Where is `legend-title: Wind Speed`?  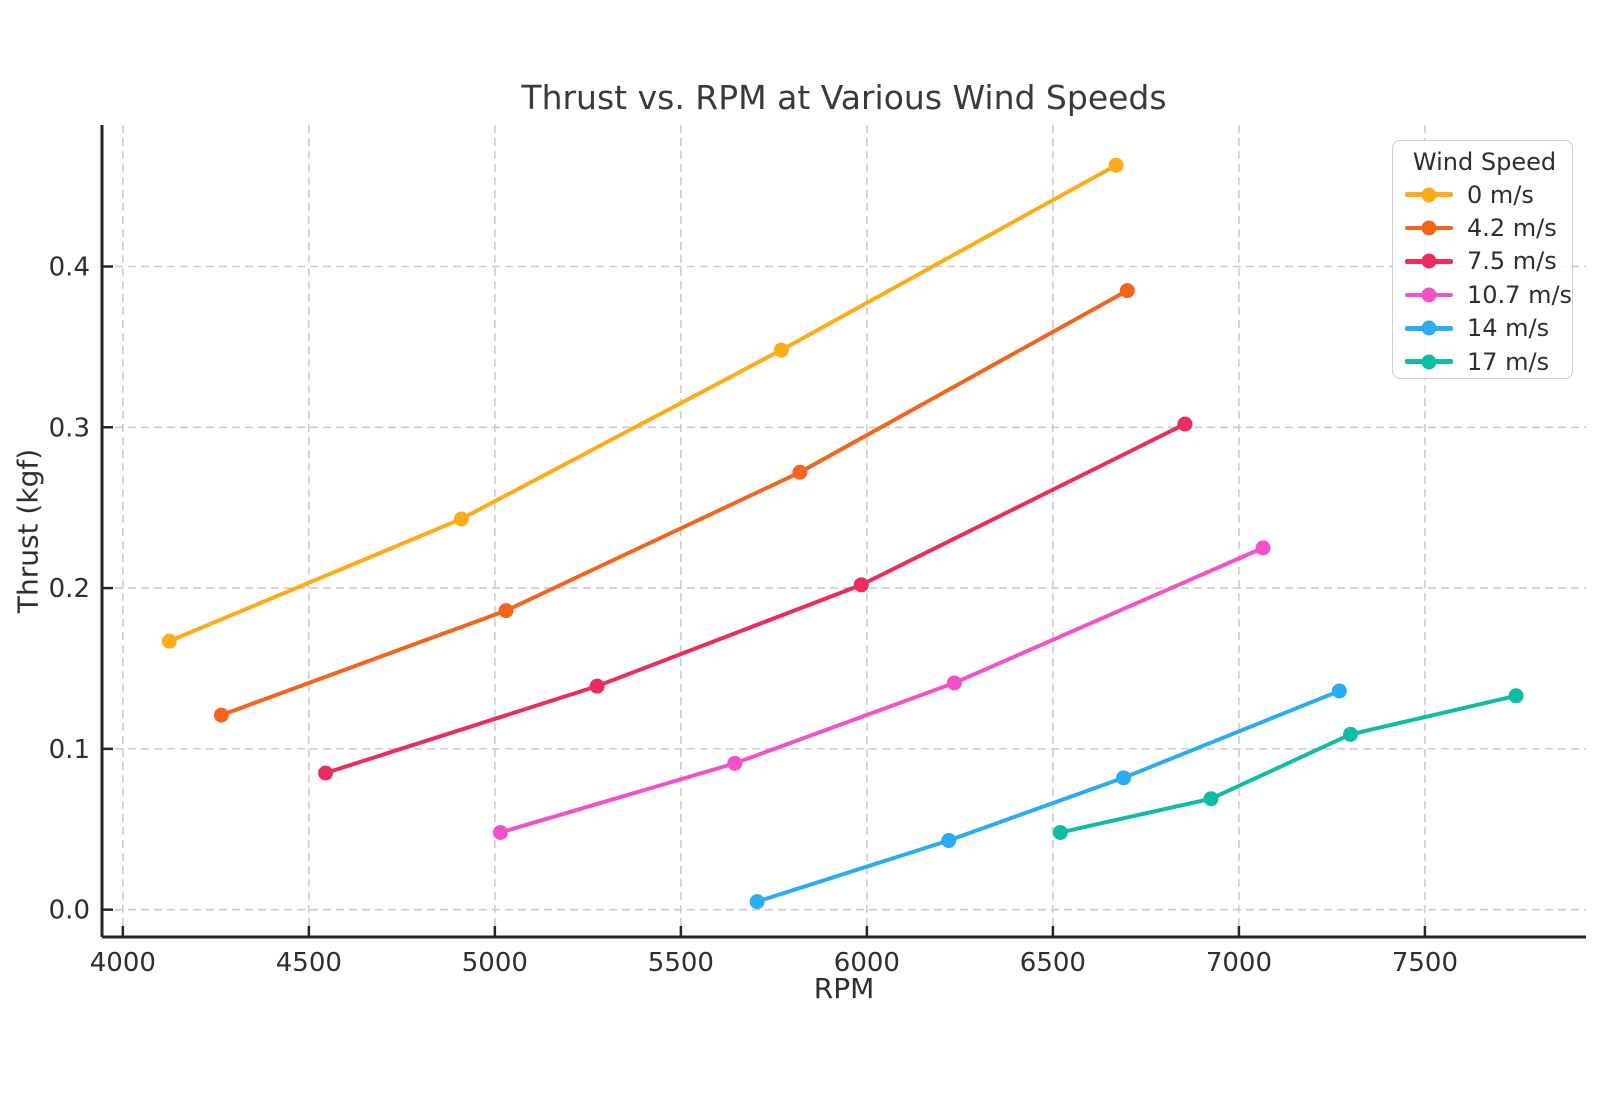
legend-title: Wind Speed is located at coordinates (1484, 162).